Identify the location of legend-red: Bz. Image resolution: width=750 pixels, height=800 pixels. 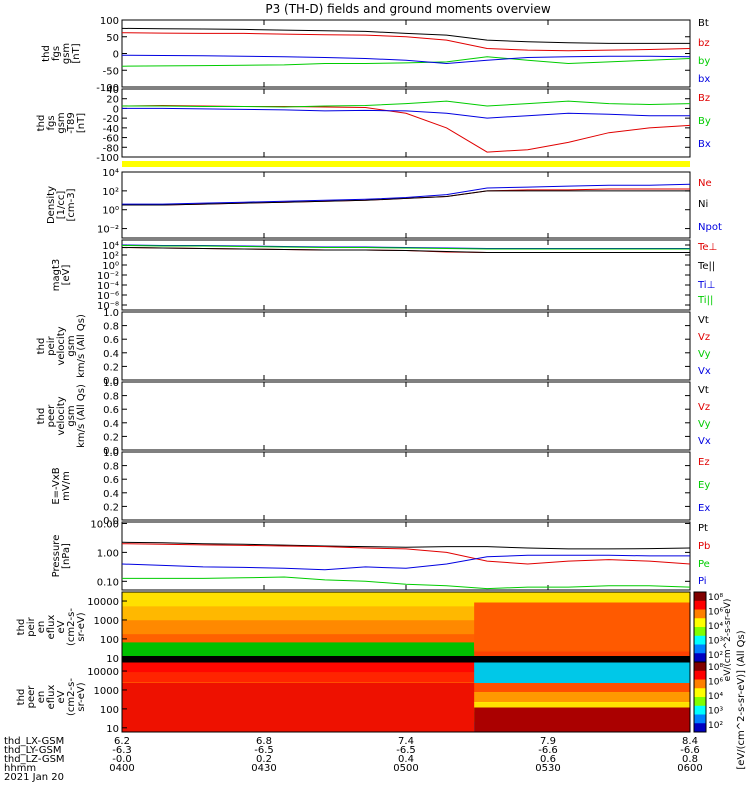
(704, 98).